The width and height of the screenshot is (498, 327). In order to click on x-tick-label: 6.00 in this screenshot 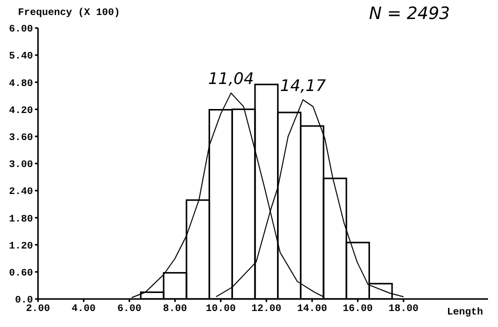, I will do `click(129, 310)`.